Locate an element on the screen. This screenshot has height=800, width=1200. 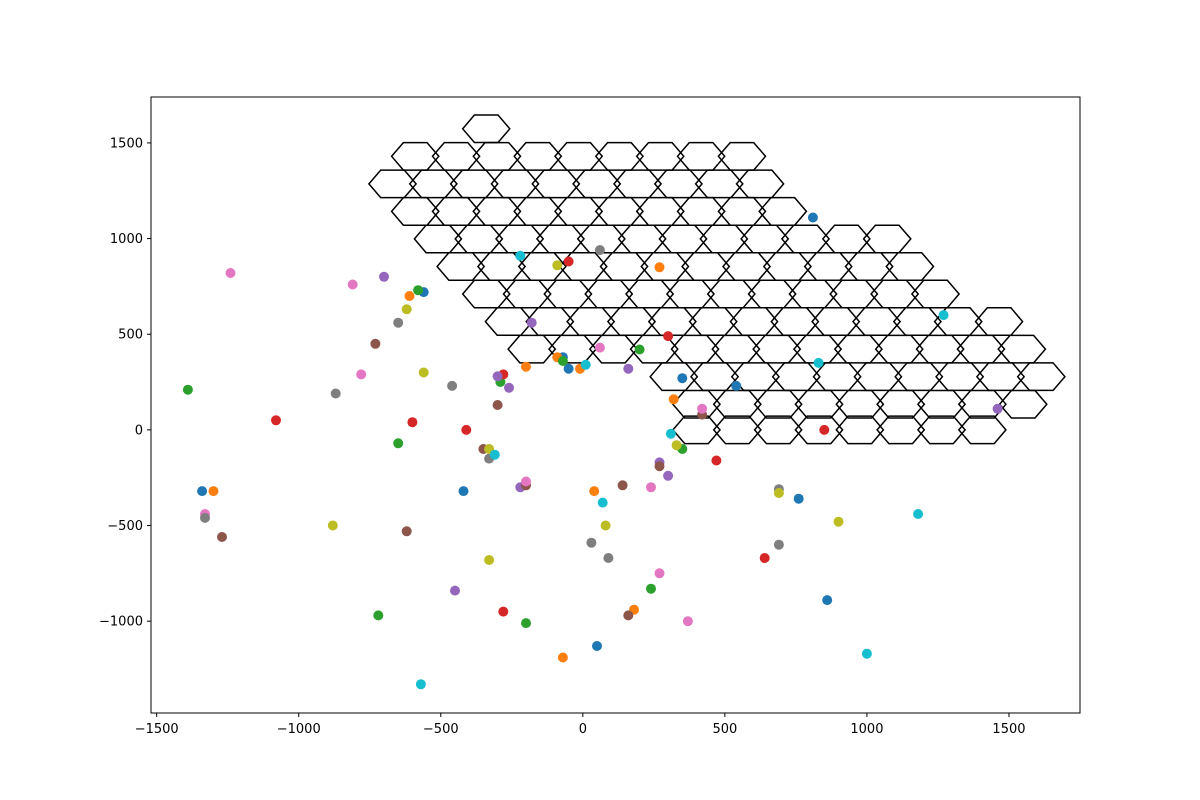
y-axis: −1000 −500 0 500 1000 1500 is located at coordinates (125, 383).